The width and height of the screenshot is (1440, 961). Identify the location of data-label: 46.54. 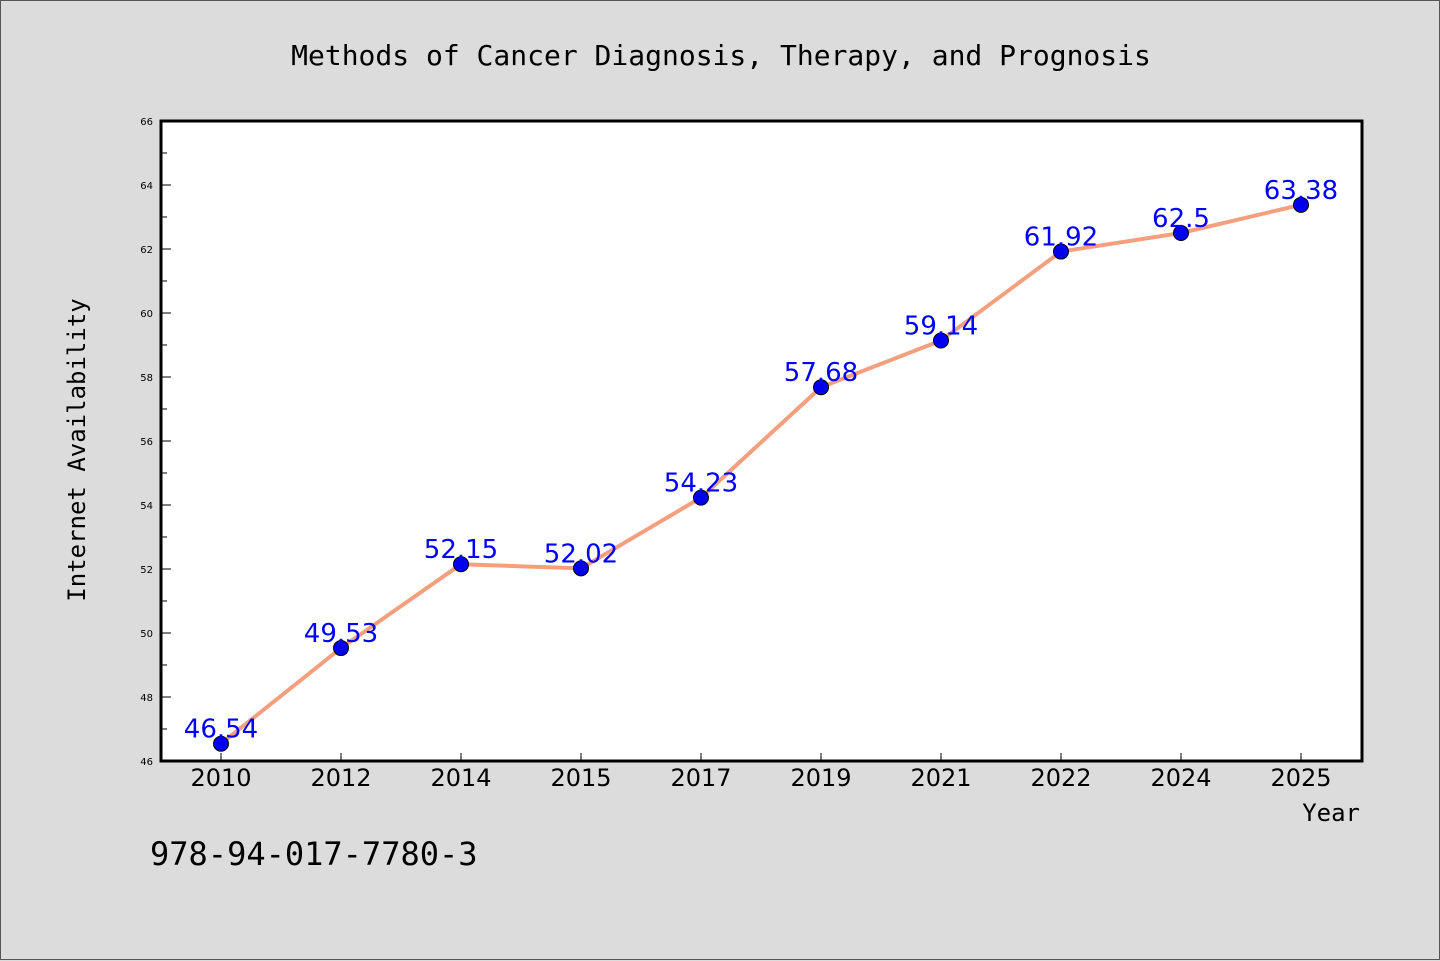
(221, 730).